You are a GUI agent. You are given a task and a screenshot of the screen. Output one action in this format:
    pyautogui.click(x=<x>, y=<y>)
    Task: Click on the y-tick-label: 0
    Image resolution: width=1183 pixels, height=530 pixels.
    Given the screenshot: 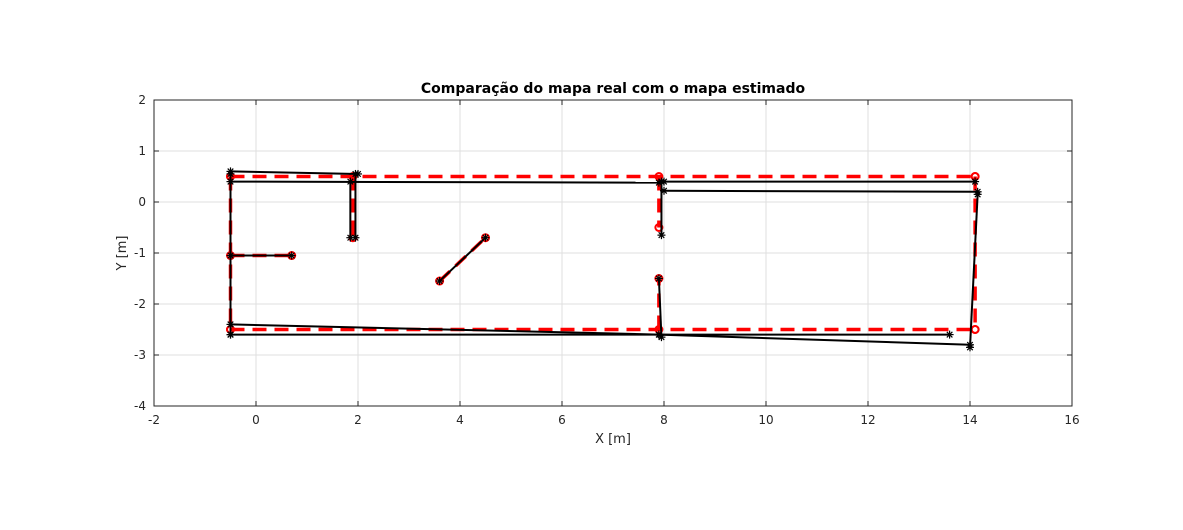 What is the action you would take?
    pyautogui.click(x=142, y=202)
    